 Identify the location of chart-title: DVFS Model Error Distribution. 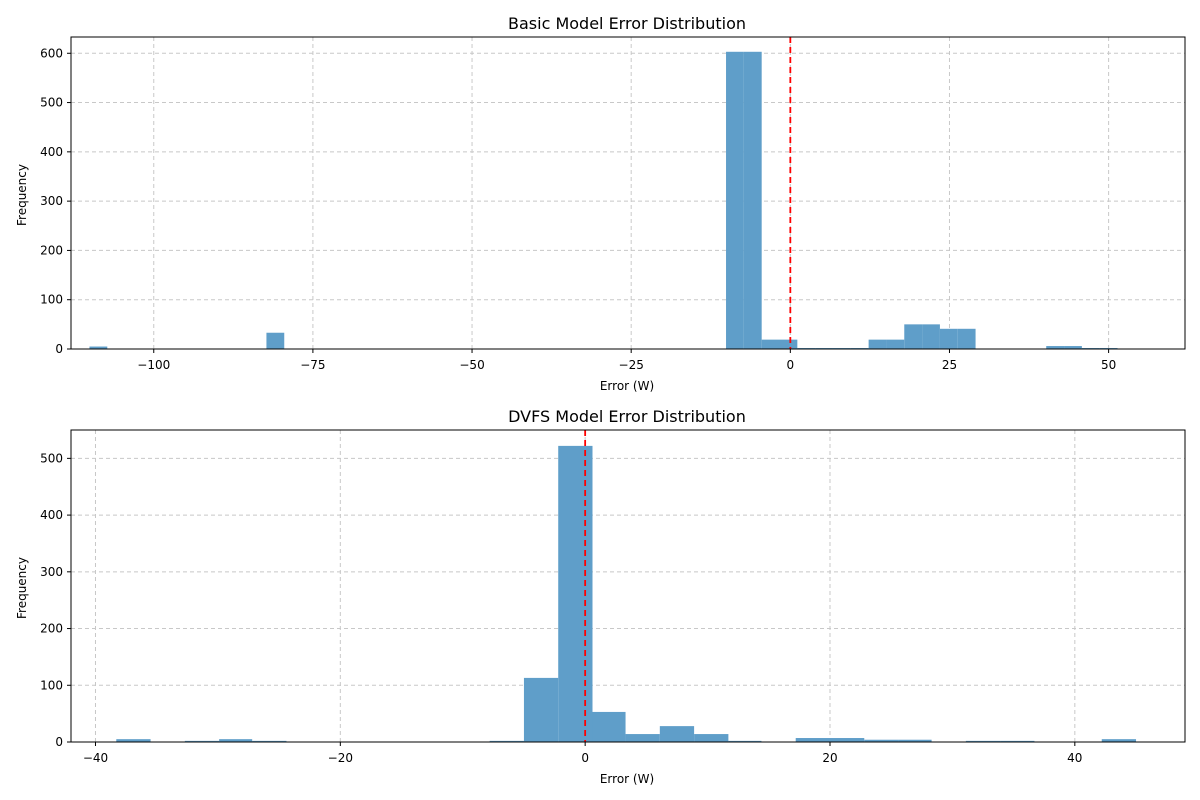
(627, 416).